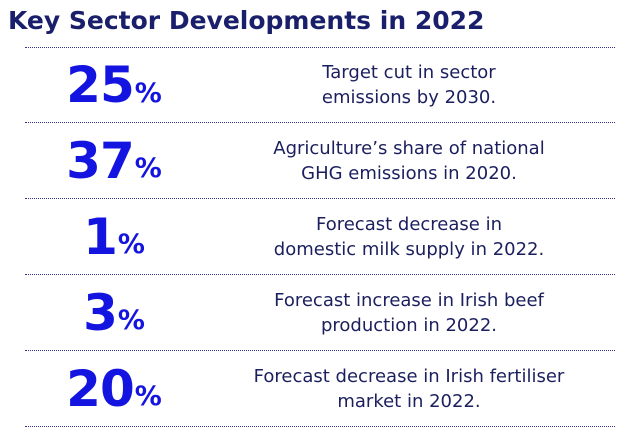  What do you see at coordinates (100, 85) in the screenshot?
I see `stat-value: 25` at bounding box center [100, 85].